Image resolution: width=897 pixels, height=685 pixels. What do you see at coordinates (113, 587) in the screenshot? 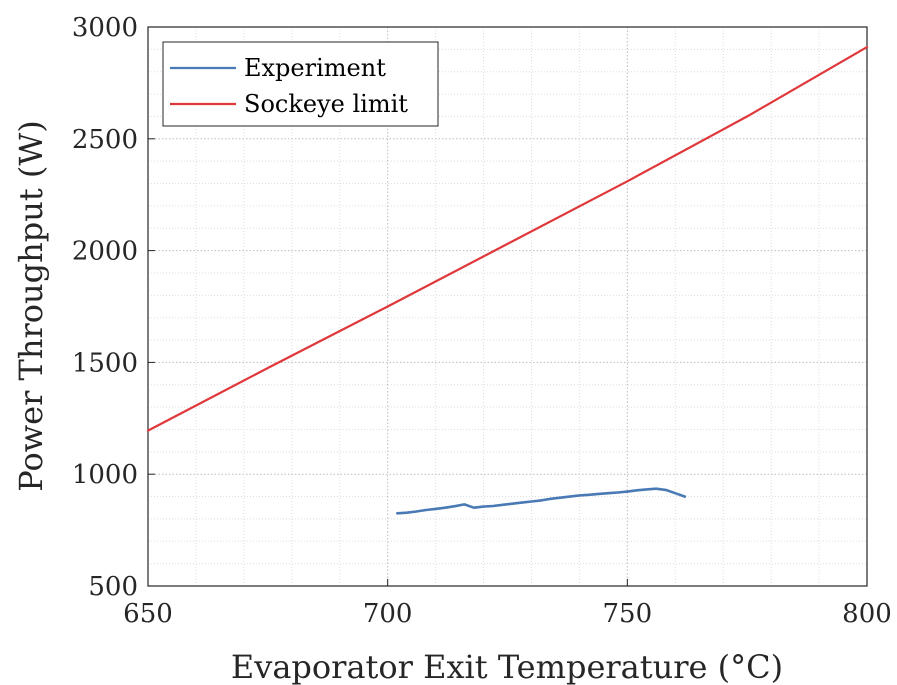
I see `y-tick-label: 500` at bounding box center [113, 587].